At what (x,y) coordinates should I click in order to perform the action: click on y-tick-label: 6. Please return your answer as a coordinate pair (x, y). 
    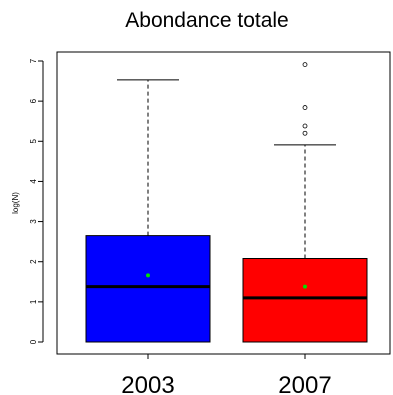
    Looking at the image, I should click on (33, 100).